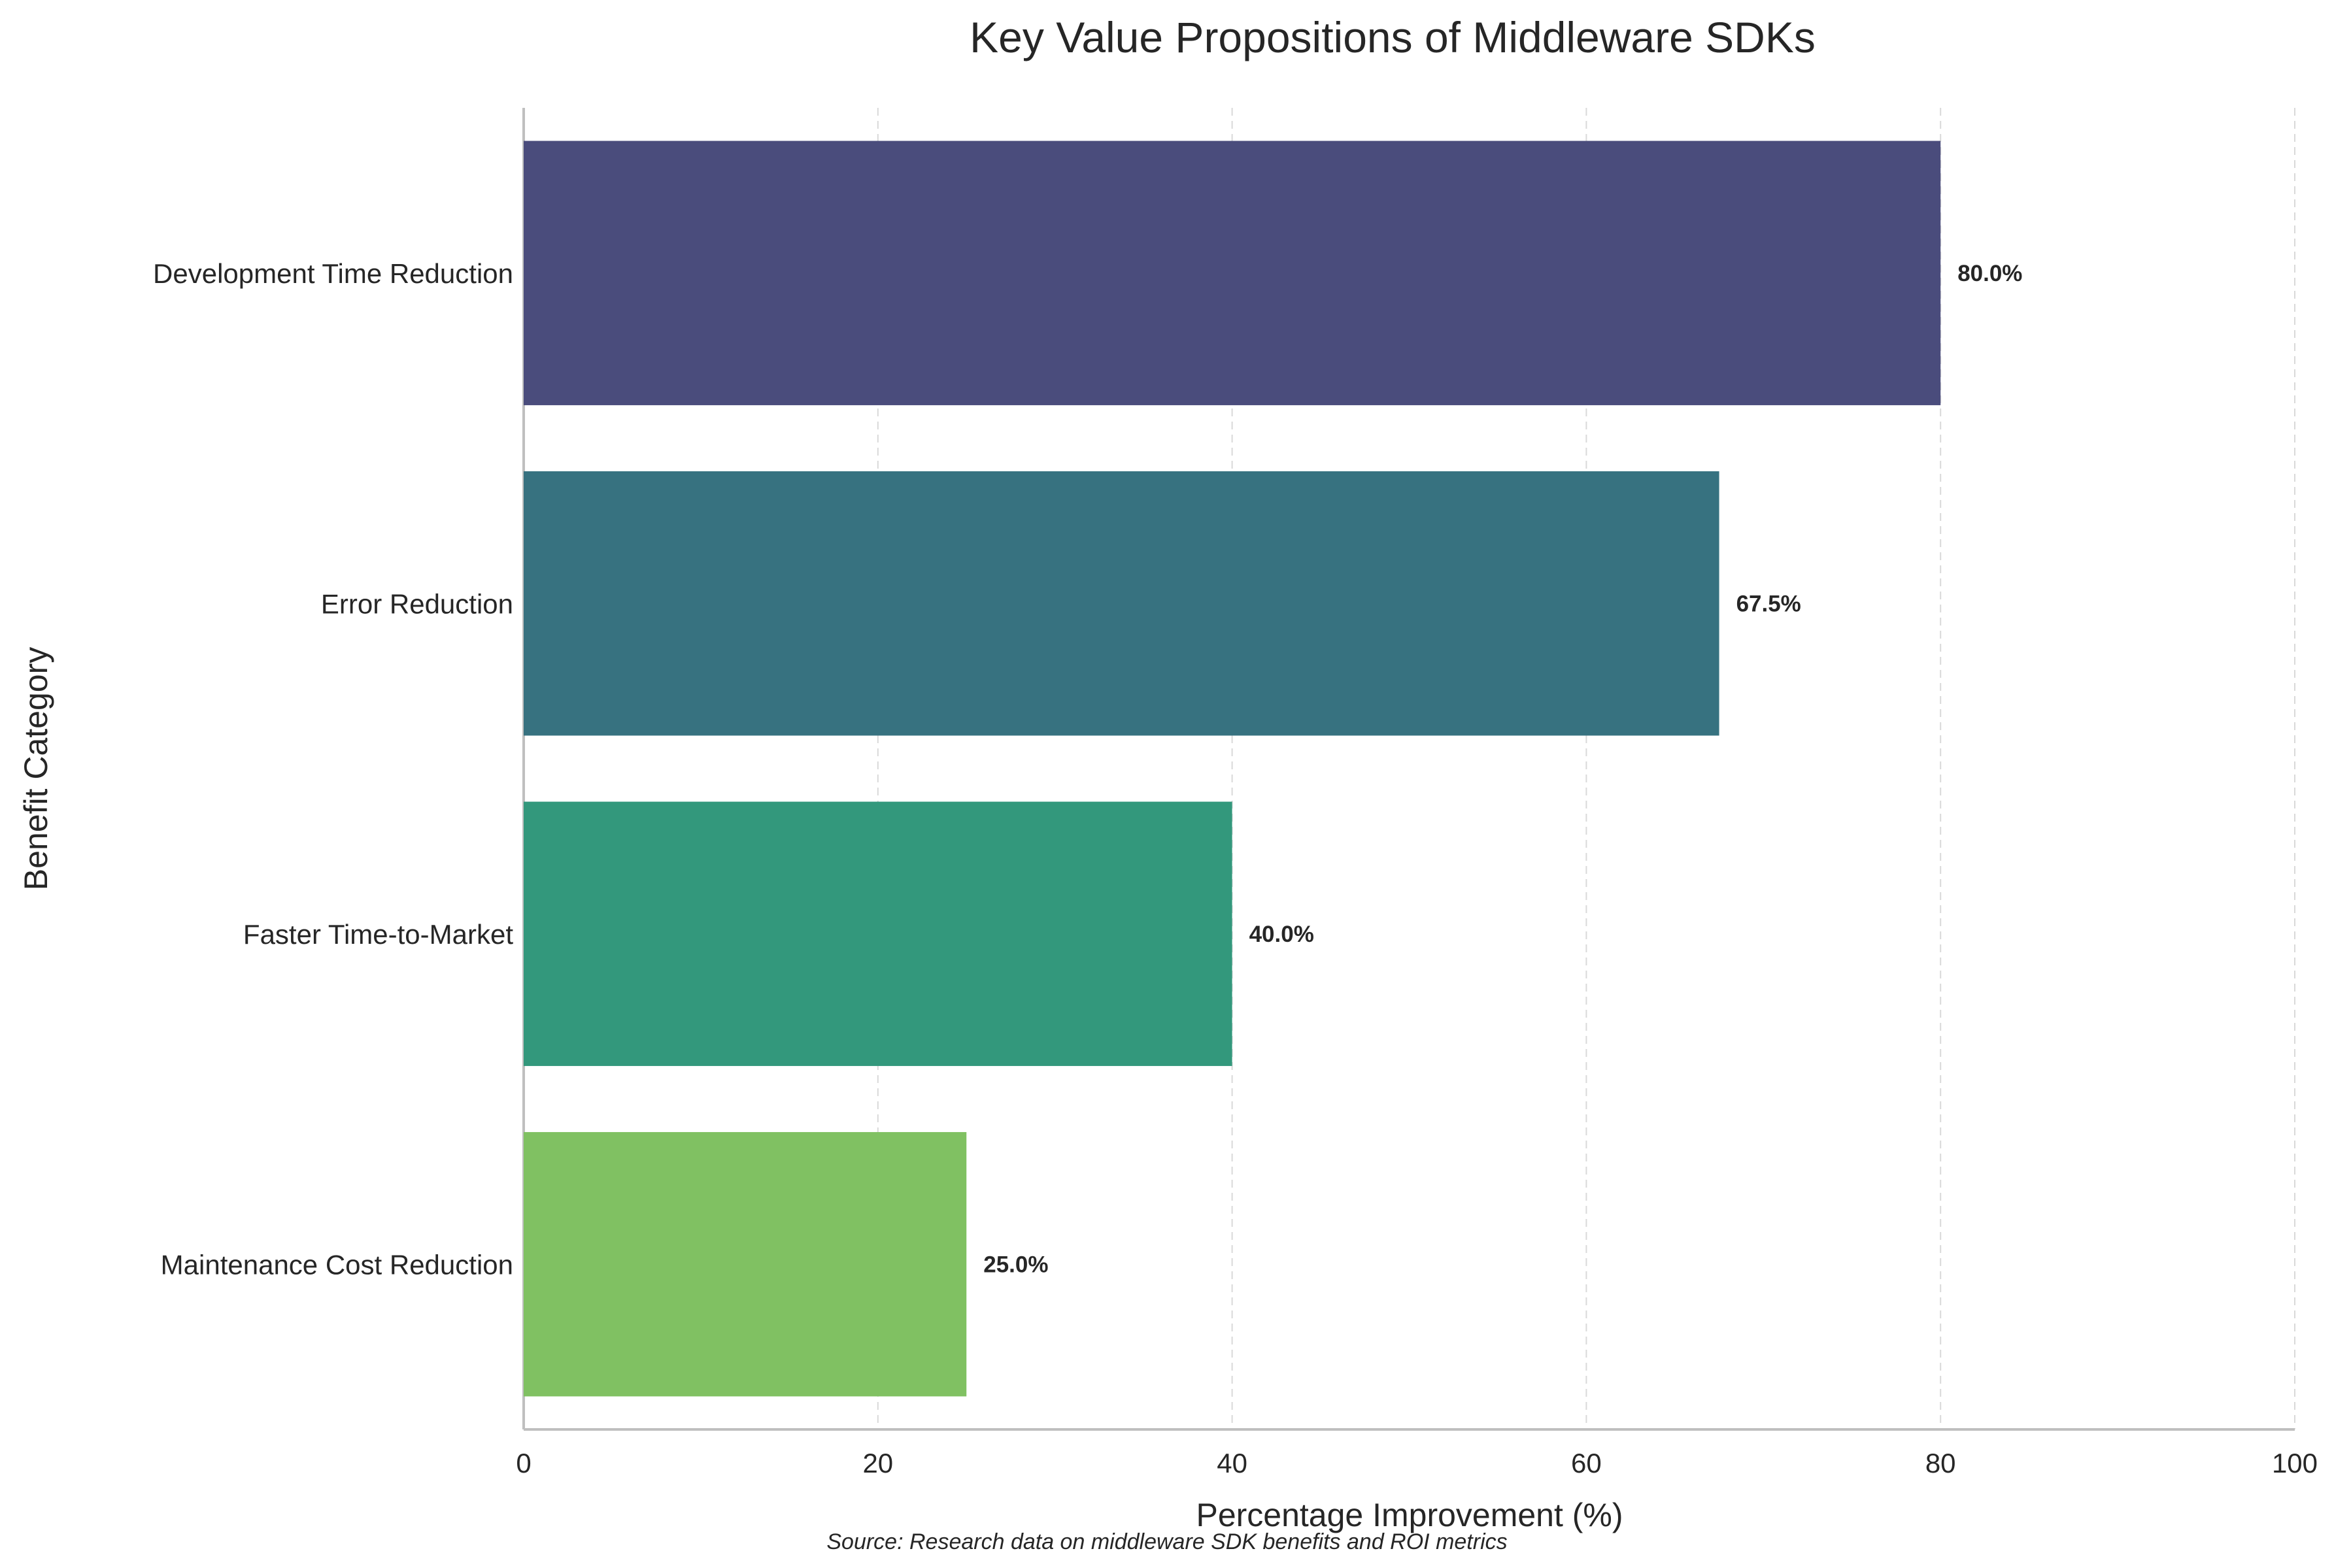 Image resolution: width=2334 pixels, height=1568 pixels. I want to click on x-tick-label: 0, so click(523, 1463).